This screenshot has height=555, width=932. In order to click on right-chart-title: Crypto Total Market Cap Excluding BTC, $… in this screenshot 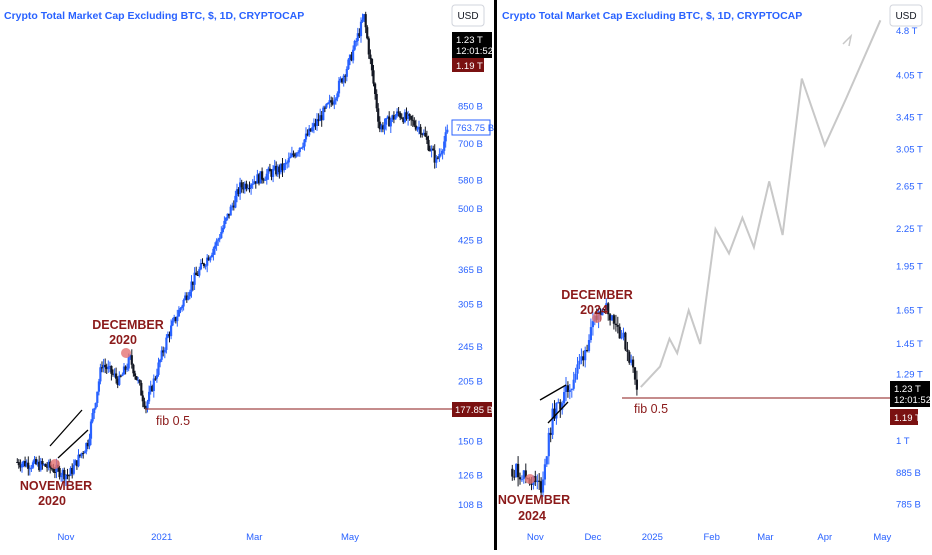, I will do `click(652, 16)`.